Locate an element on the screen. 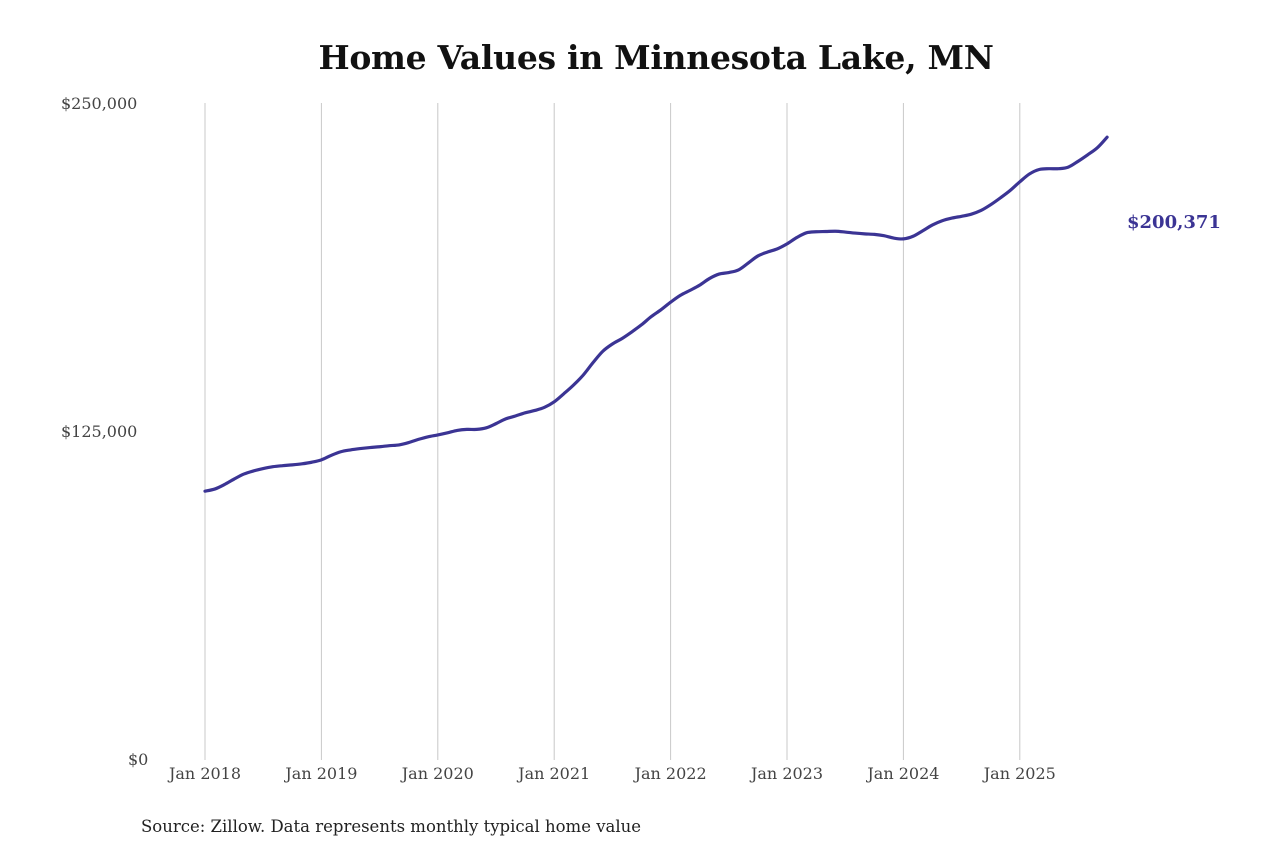 The height and width of the screenshot is (853, 1280). x-tick-label: Jan 2023 is located at coordinates (787, 773).